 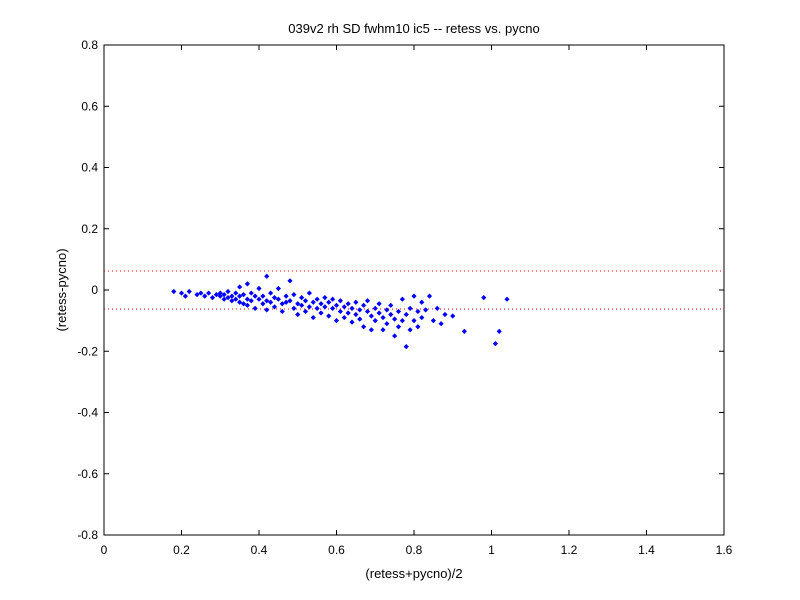 What do you see at coordinates (87, 351) in the screenshot?
I see `y-tick-label: -0.2` at bounding box center [87, 351].